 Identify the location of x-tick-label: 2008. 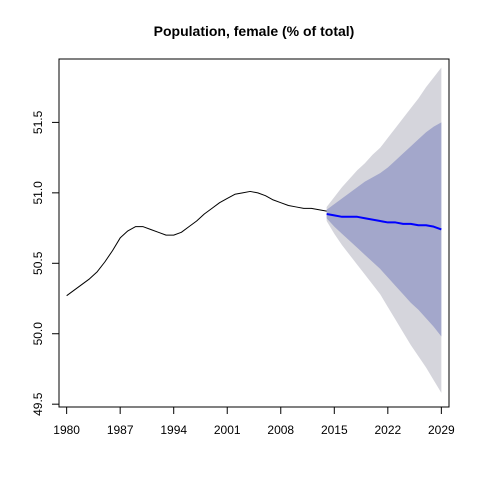
(280, 430).